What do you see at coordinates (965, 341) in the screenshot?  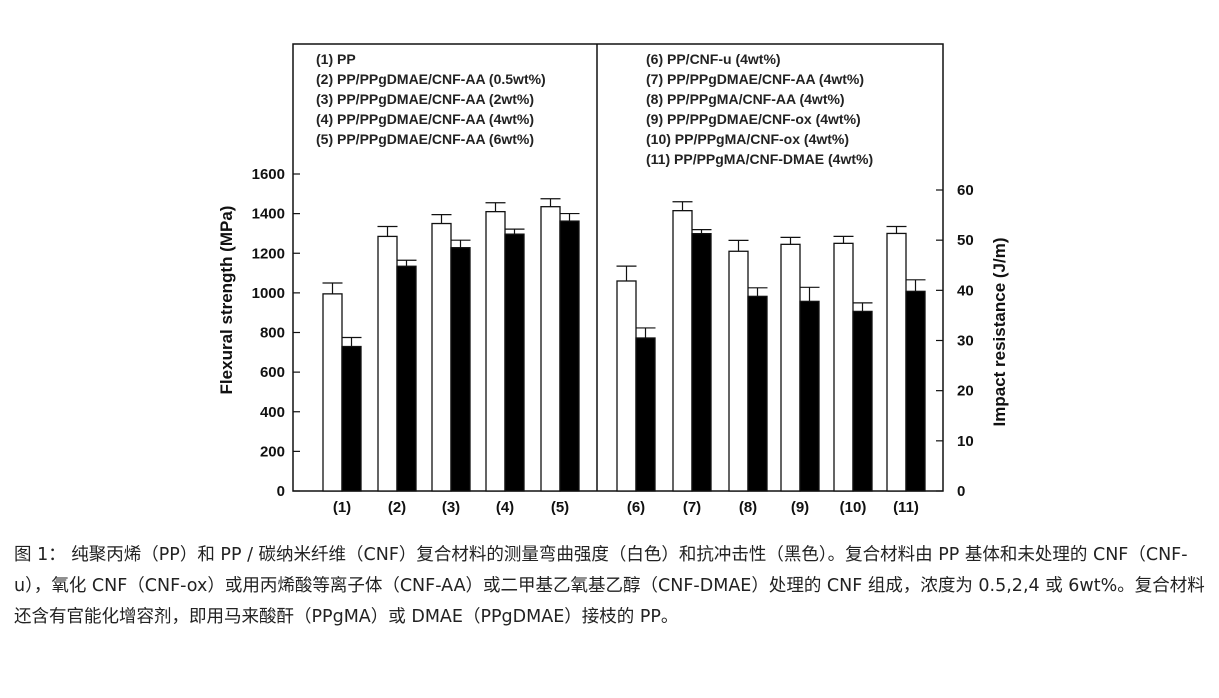 I see `right-tick-label: 30` at bounding box center [965, 341].